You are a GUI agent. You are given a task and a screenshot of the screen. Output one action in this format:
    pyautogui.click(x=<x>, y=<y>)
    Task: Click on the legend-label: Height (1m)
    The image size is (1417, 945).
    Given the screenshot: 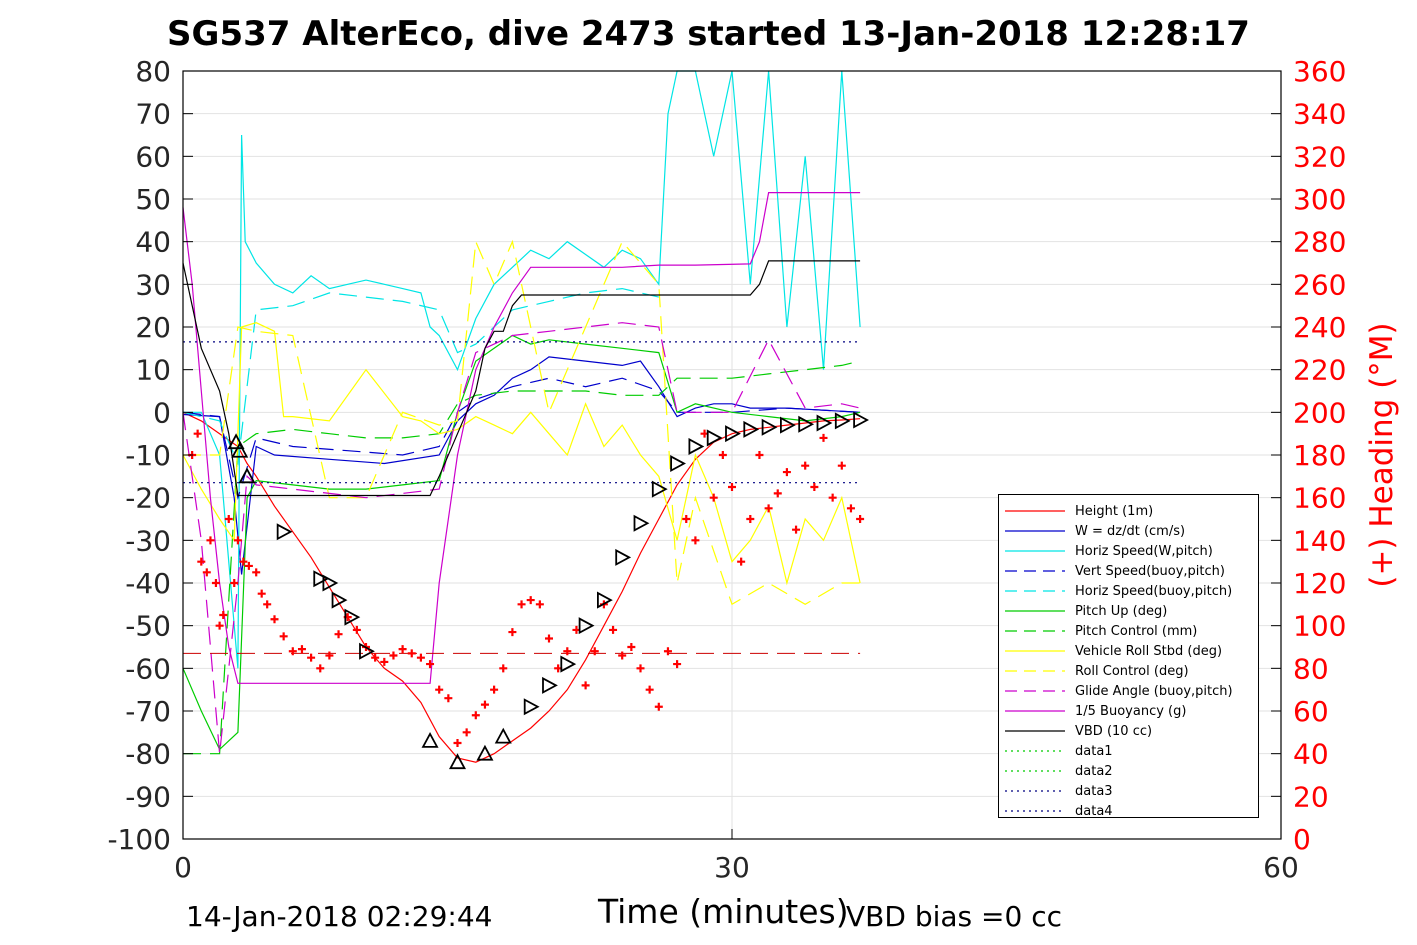 What is the action you would take?
    pyautogui.click(x=1114, y=511)
    